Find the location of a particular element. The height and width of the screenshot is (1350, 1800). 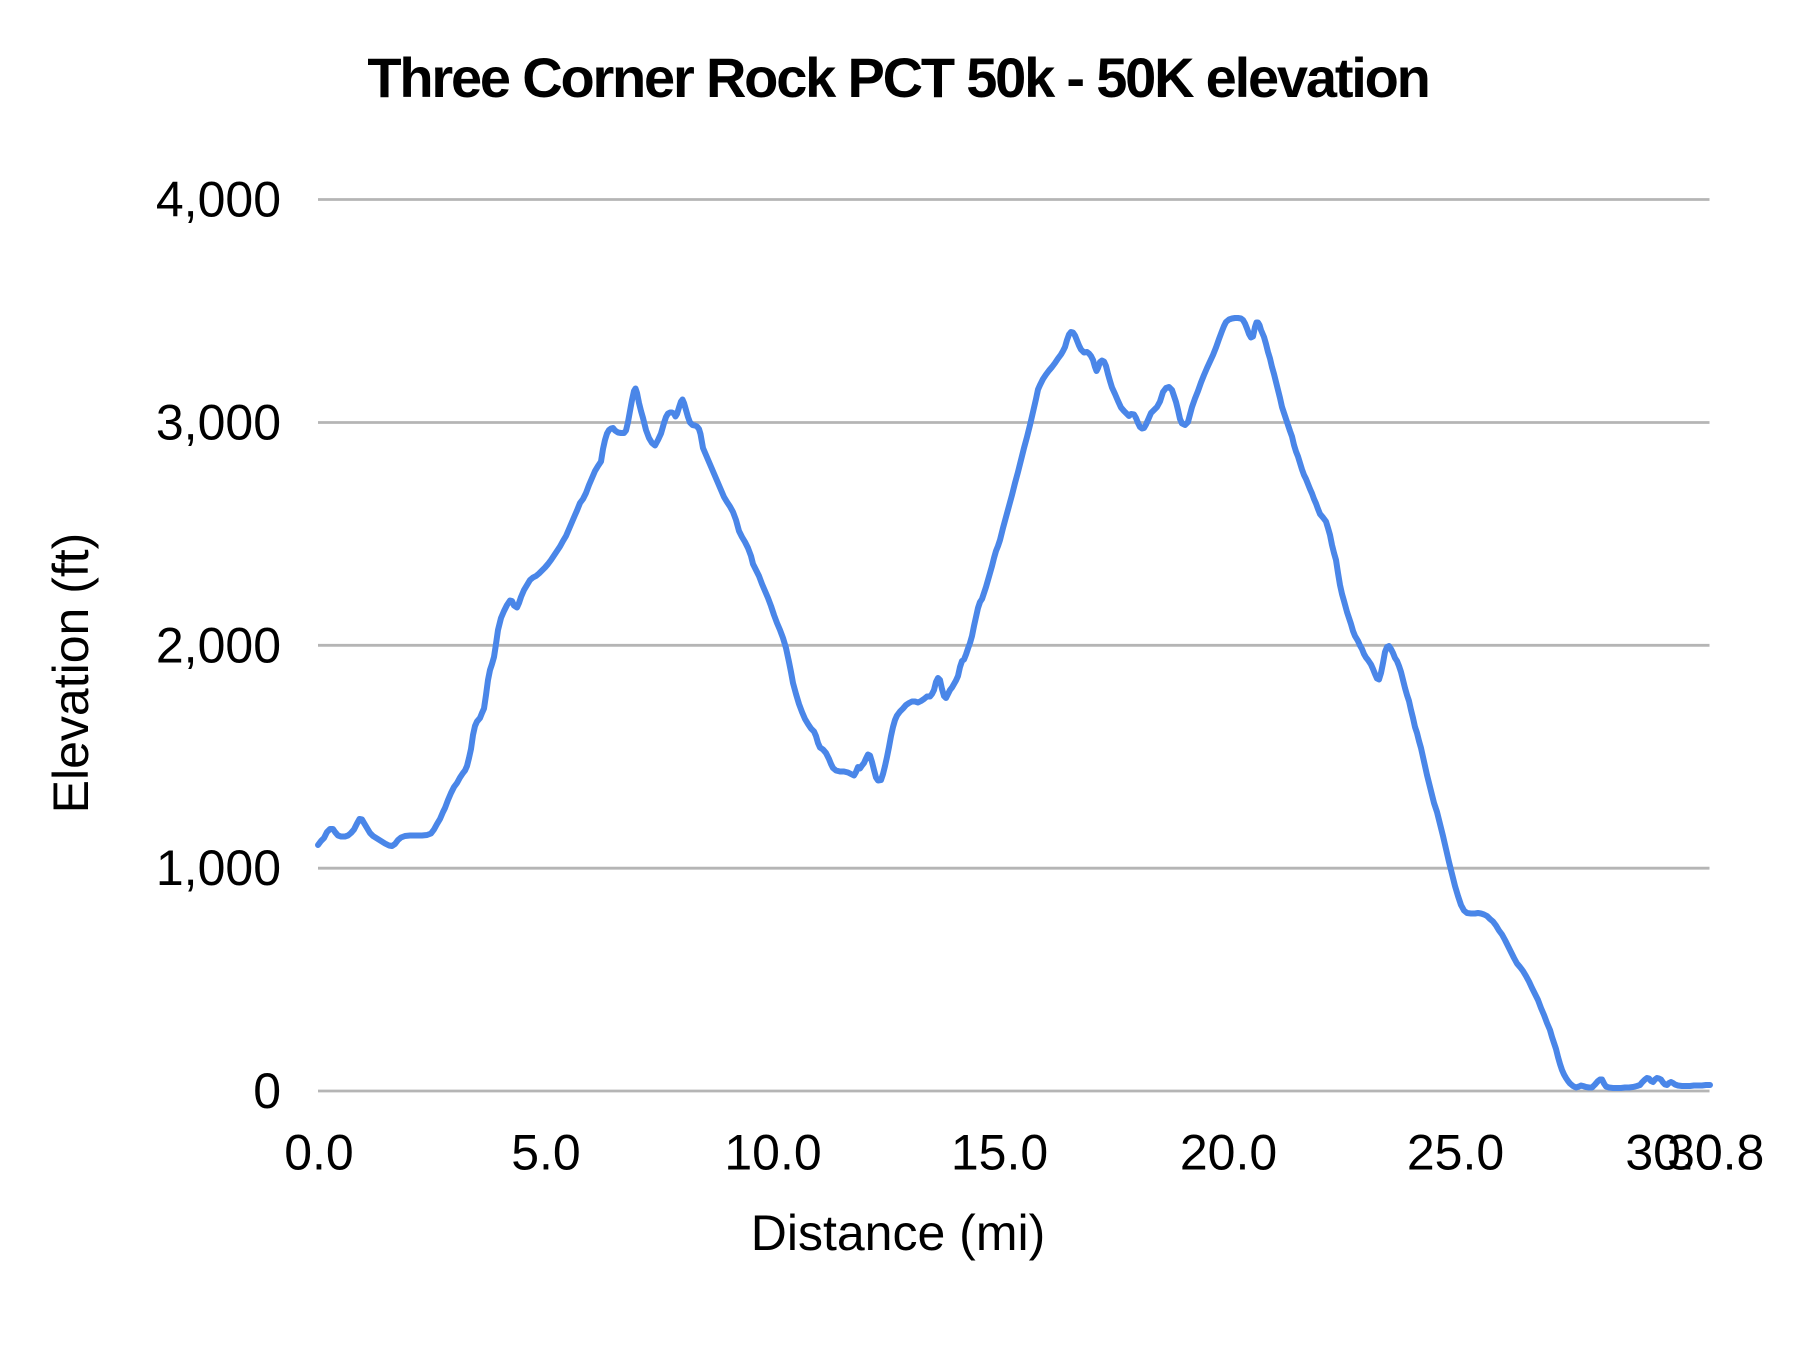

svg-text: Distance (mi) is located at coordinates (898, 1233).